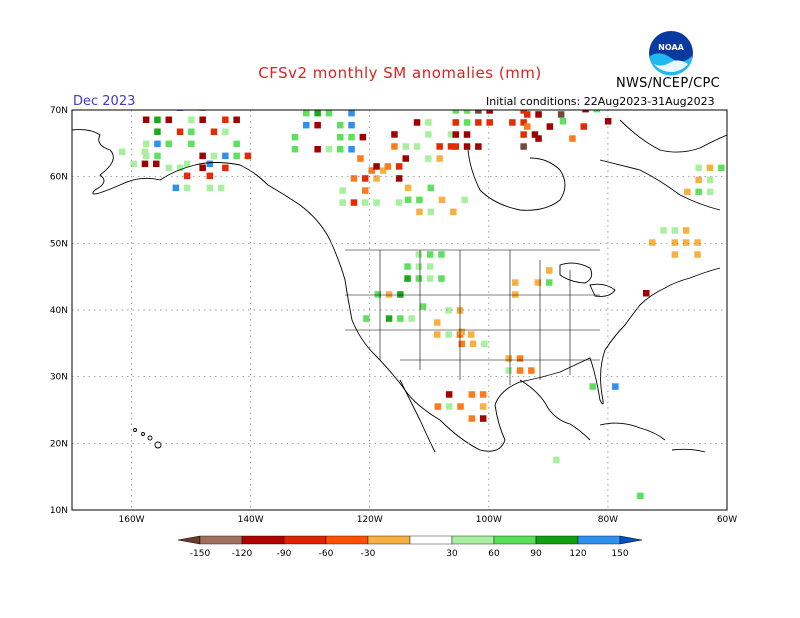  Describe the element at coordinates (59, 178) in the screenshot. I see `latitude-label: 60N` at that location.